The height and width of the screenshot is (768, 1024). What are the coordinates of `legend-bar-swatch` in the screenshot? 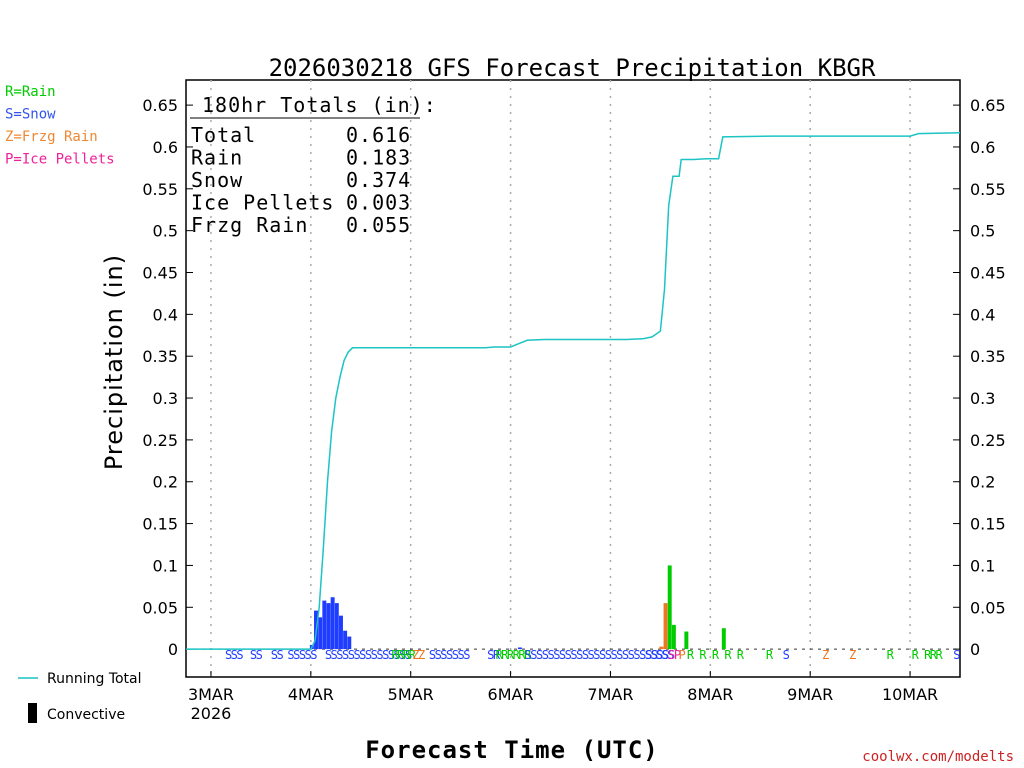 It's located at (32, 713).